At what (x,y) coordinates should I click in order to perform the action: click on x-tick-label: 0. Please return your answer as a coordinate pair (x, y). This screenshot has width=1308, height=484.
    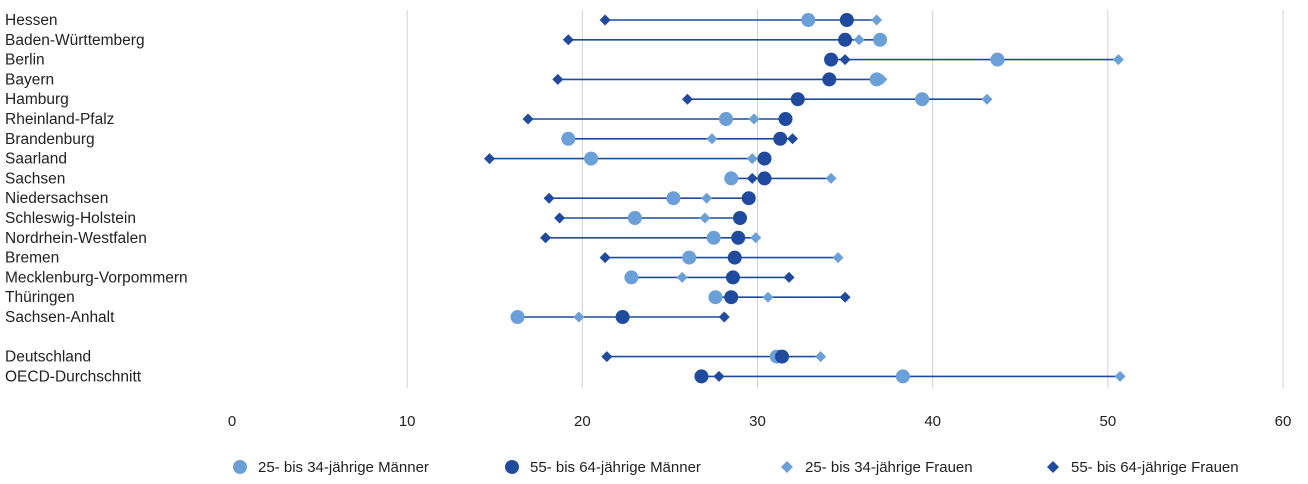
    Looking at the image, I should click on (232, 421).